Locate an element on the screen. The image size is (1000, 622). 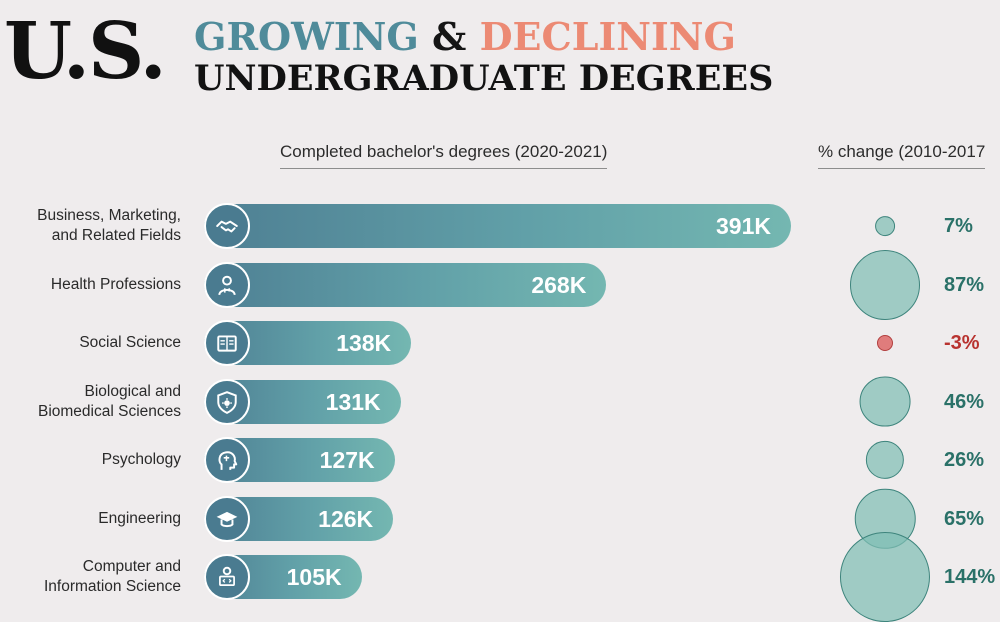
title-line-2: UNDERGRADUATE DEGREES is located at coordinates (484, 78).